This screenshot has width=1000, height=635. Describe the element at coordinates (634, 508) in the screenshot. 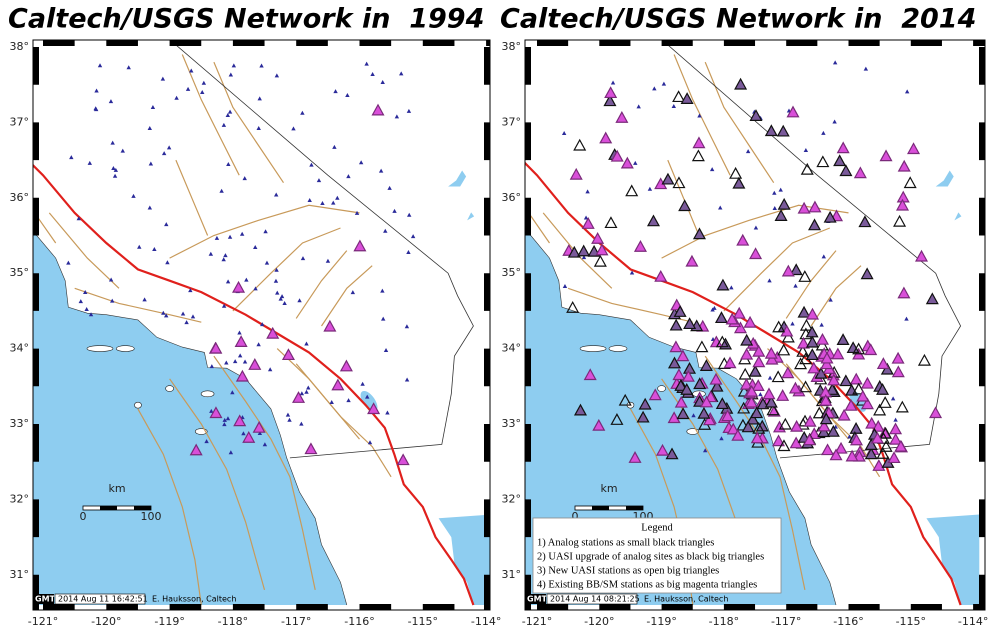

I see `scale-bar-fill` at that location.